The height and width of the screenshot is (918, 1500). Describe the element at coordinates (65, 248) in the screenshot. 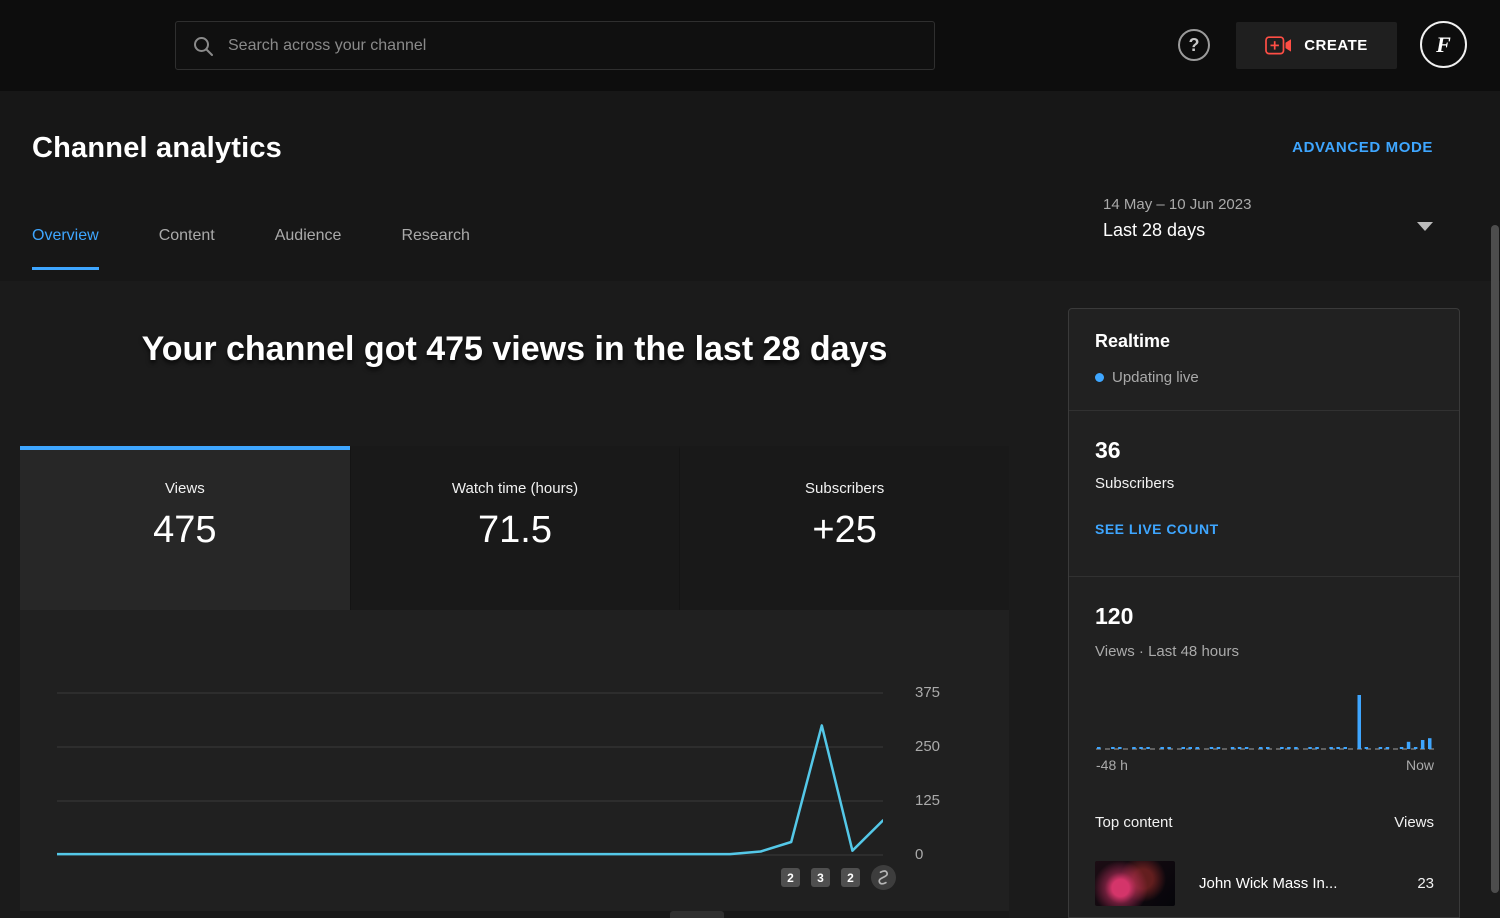

I see `tab-overview: Overview` at that location.